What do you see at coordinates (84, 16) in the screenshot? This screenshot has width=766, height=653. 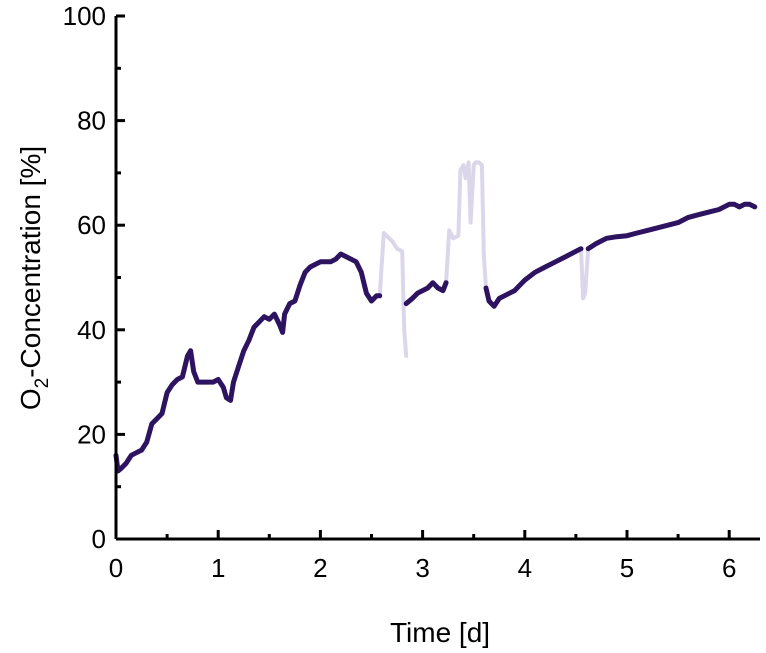 I see `y-tick-label: 100` at bounding box center [84, 16].